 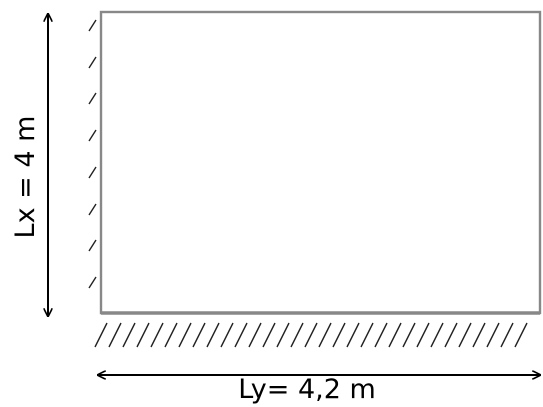 What do you see at coordinates (92, 154) in the screenshot?
I see `left-support-hatching` at bounding box center [92, 154].